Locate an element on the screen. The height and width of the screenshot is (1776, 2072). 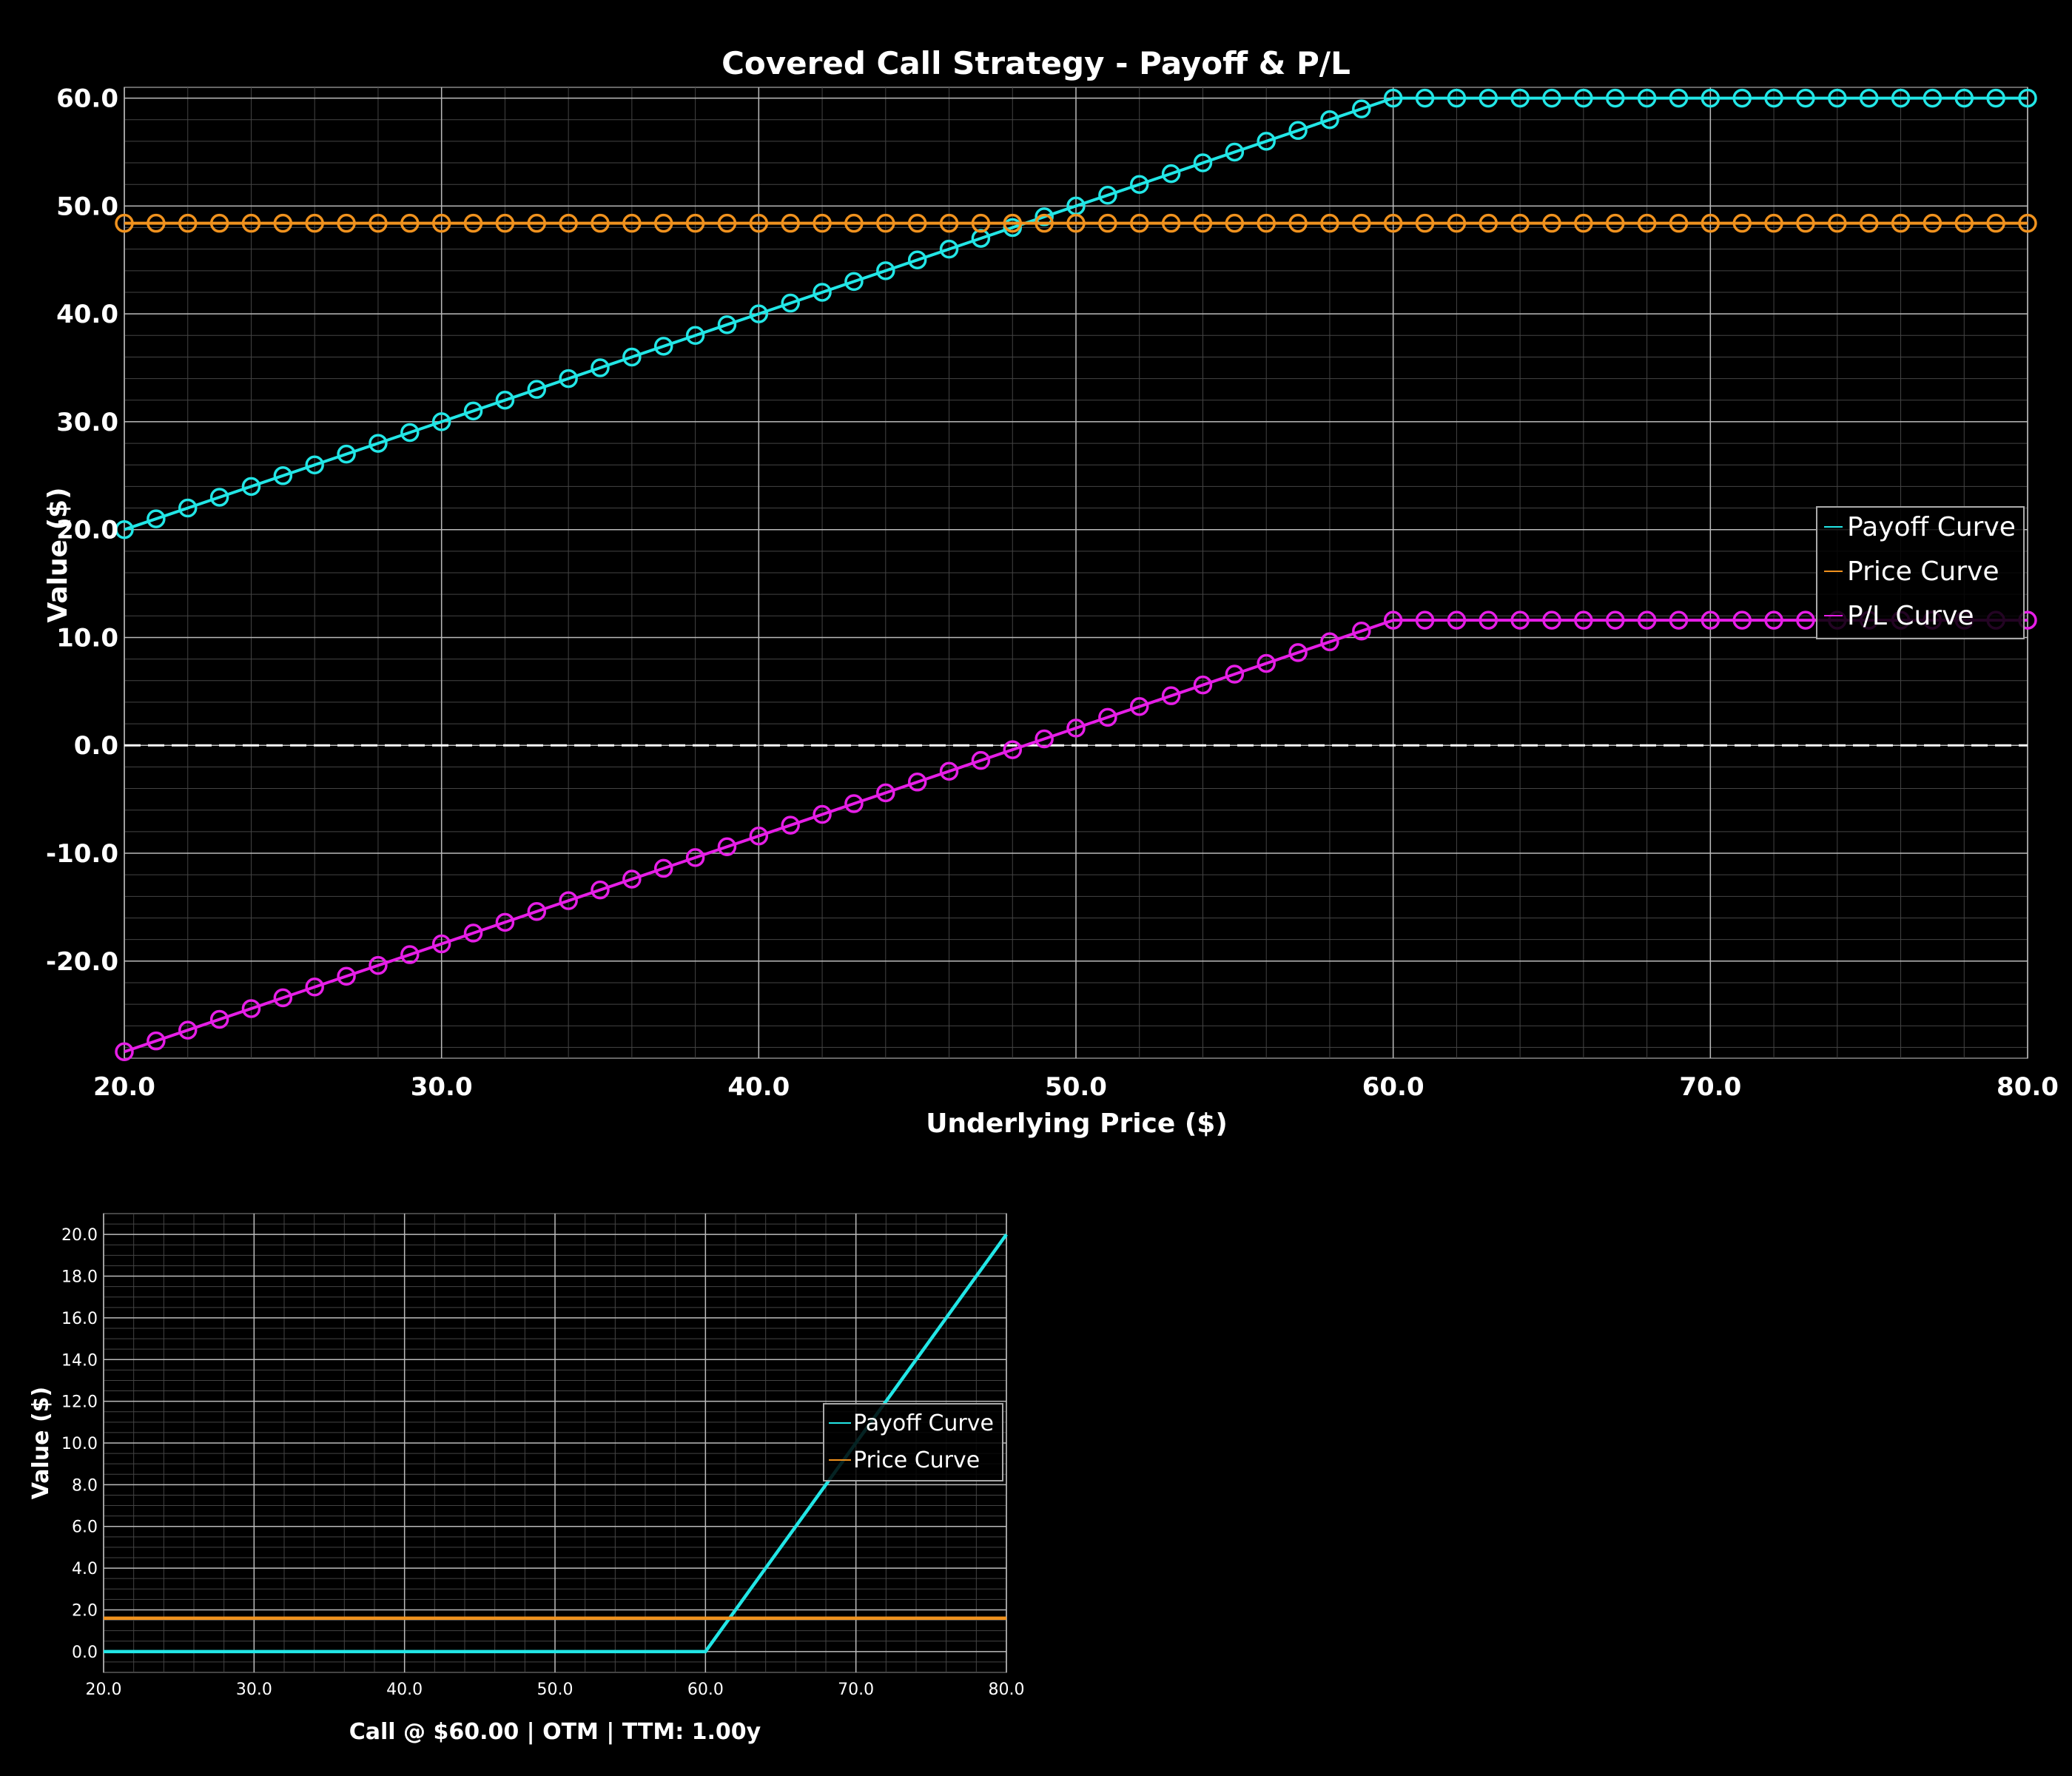
y-tick-label: 8.0 is located at coordinates (85, 1485).